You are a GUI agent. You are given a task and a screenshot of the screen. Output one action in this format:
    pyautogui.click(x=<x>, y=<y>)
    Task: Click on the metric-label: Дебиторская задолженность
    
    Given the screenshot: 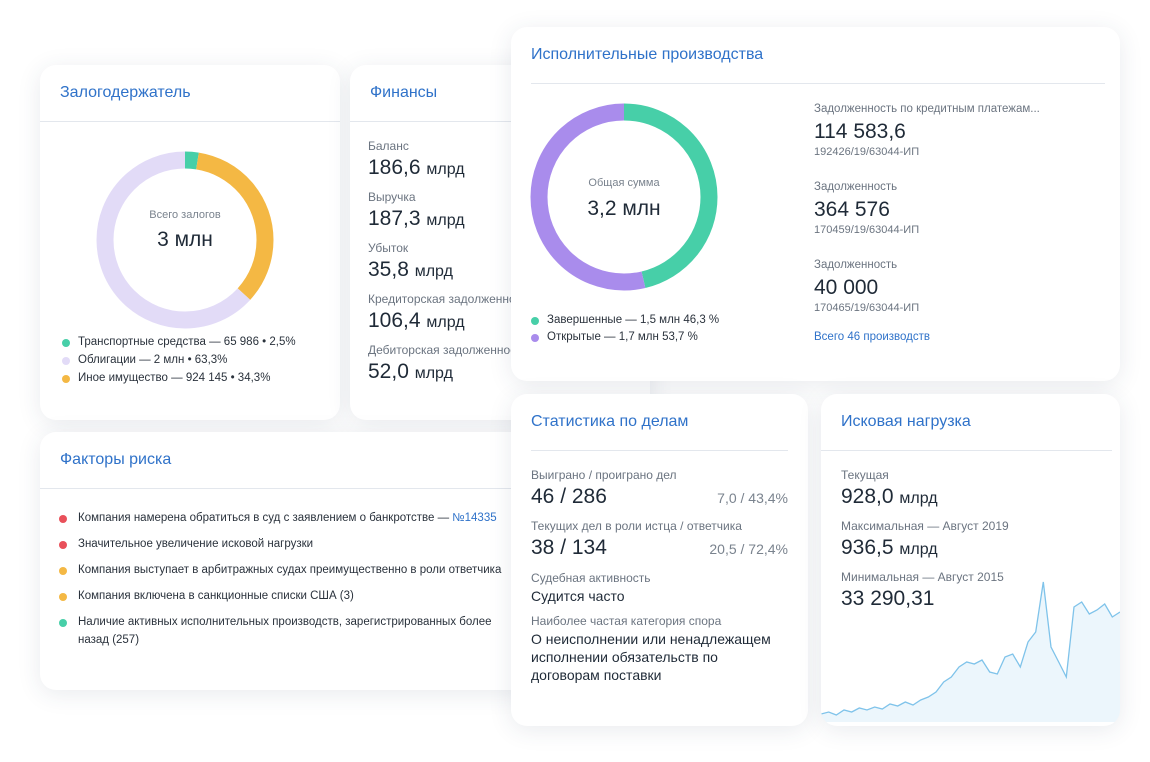 What is the action you would take?
    pyautogui.click(x=448, y=350)
    